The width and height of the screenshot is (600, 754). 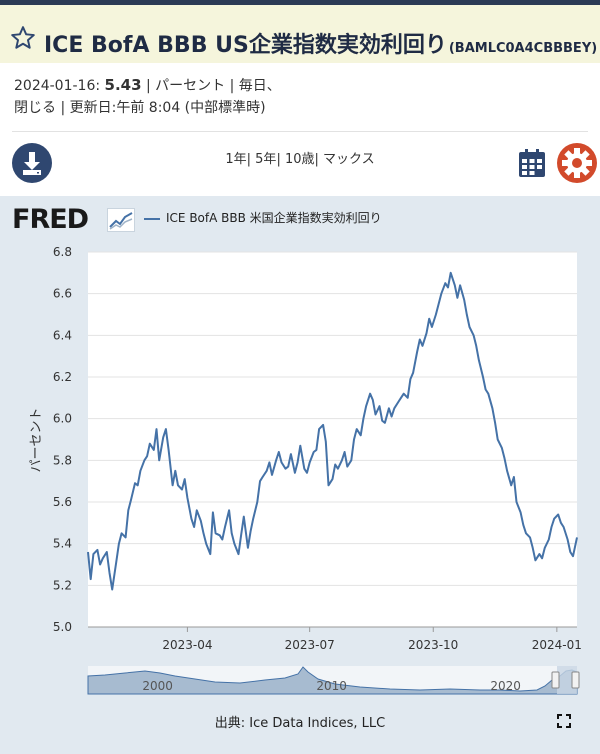 I want to click on y-tick-label: 6.0, so click(x=62, y=419).